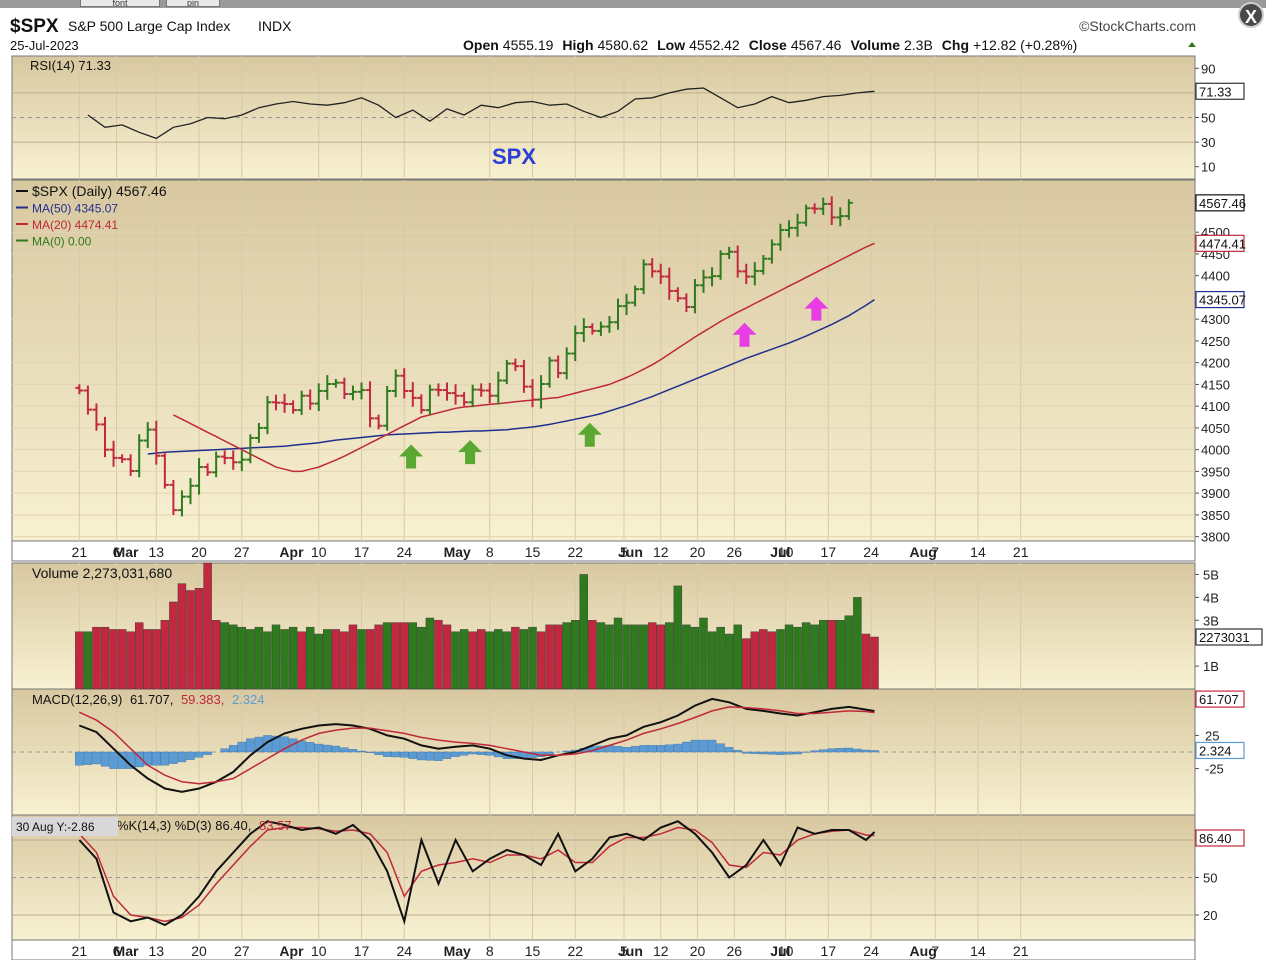 This screenshot has height=960, width=1266. What do you see at coordinates (1210, 915) in the screenshot?
I see `stoch-tick-label: 20` at bounding box center [1210, 915].